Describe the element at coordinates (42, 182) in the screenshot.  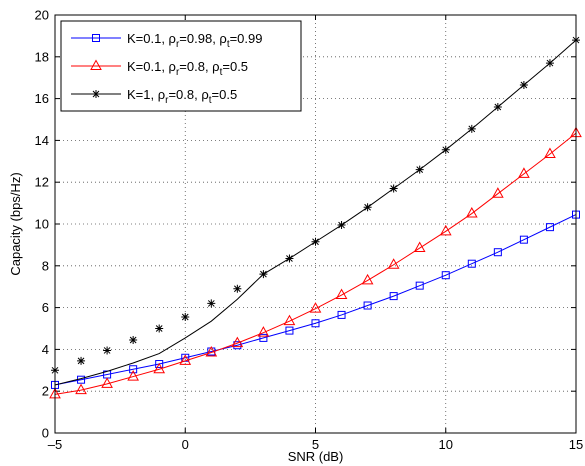
I see `y-tick-label: 12` at that location.